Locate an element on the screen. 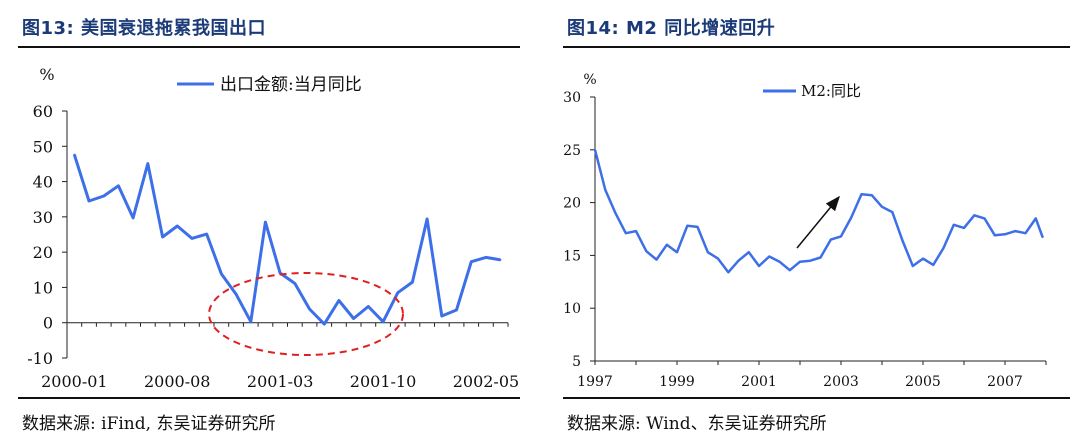  series-line-m2-yoy is located at coordinates (818, 211).